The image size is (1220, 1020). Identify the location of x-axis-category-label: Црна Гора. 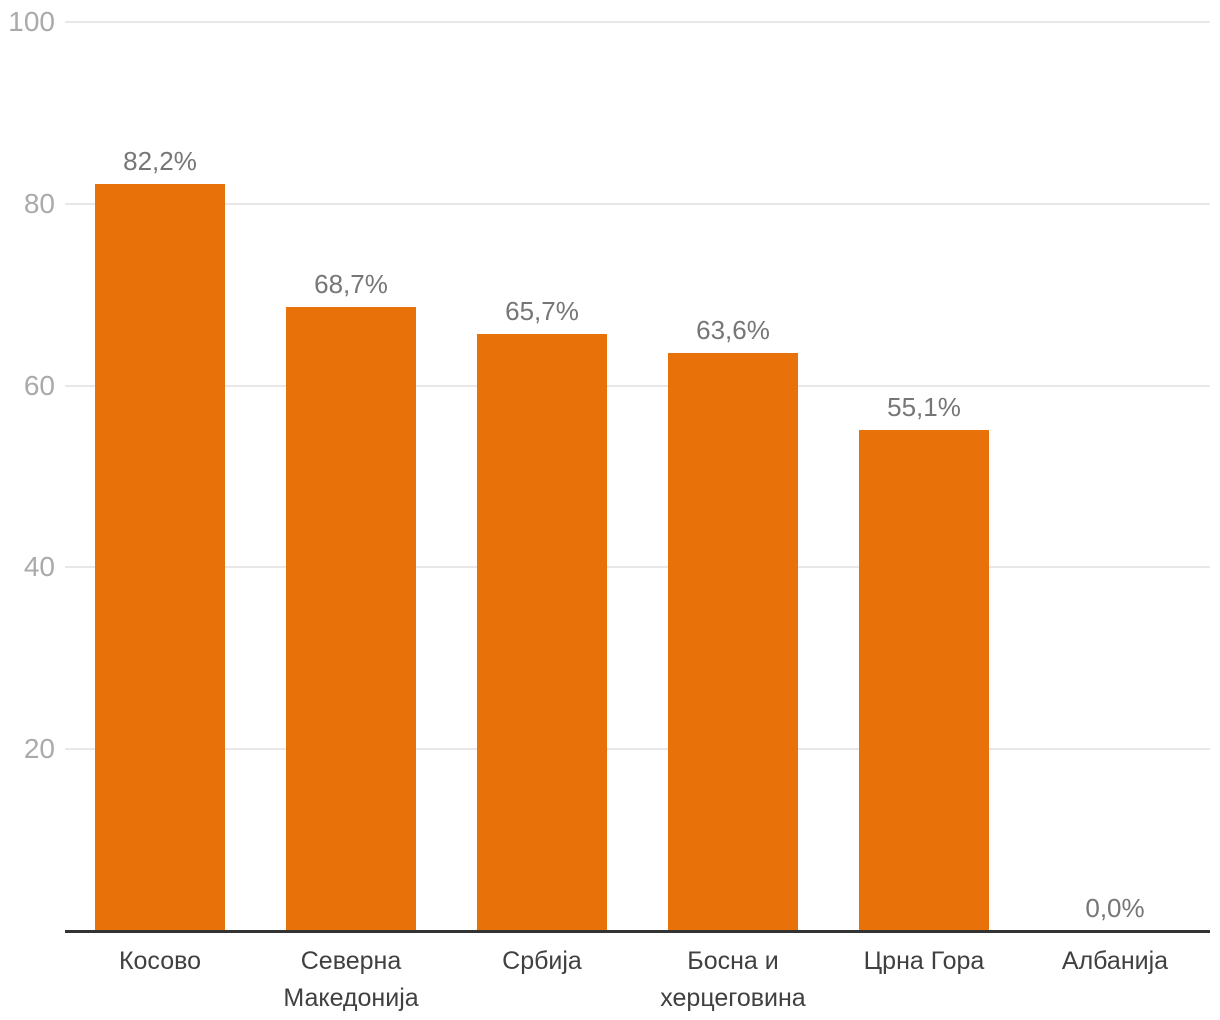
(924, 961).